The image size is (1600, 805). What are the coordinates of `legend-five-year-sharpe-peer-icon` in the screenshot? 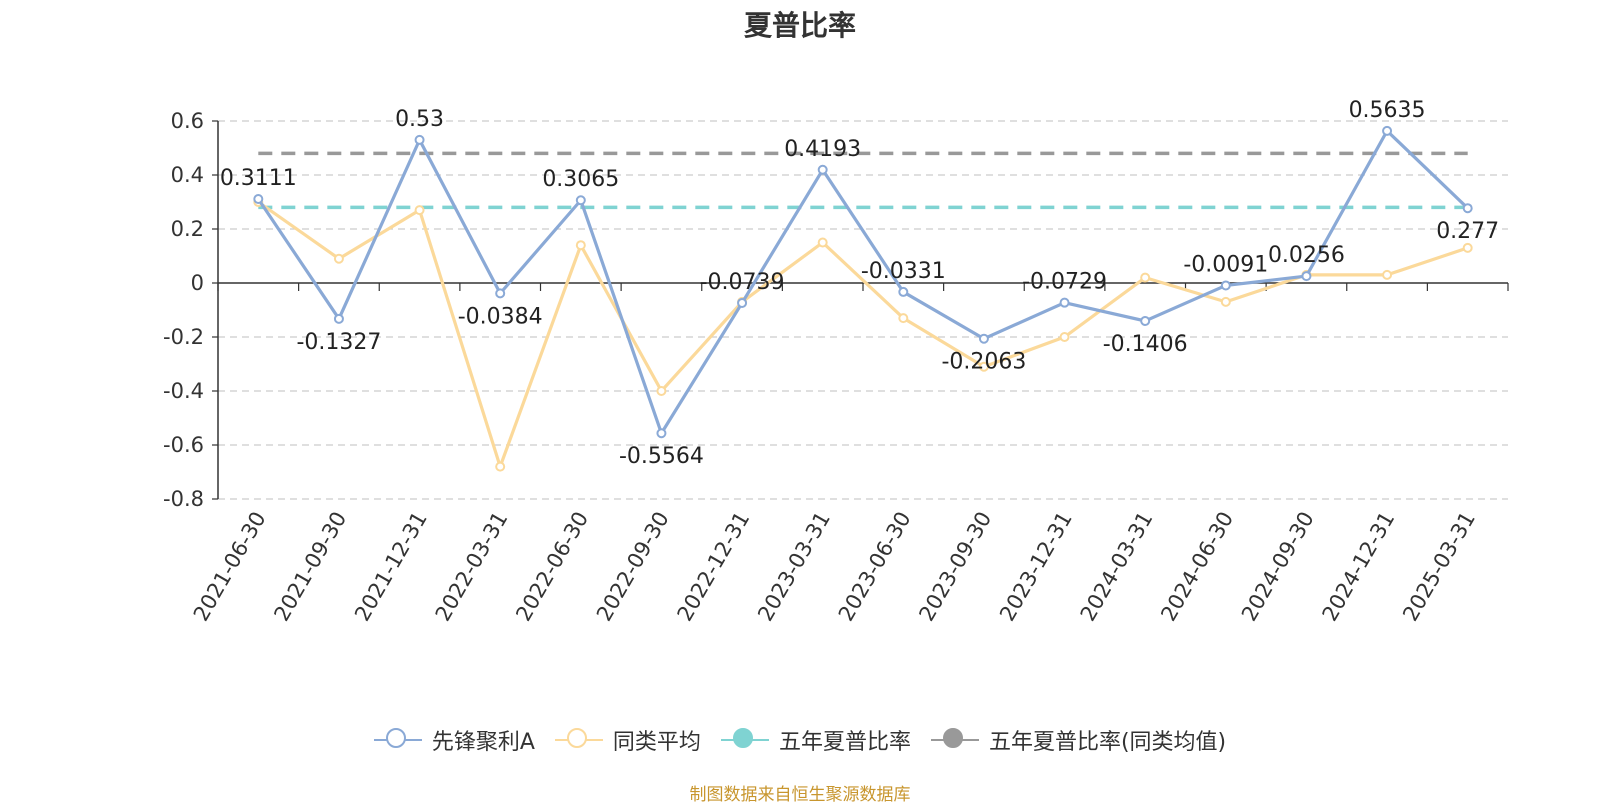 It's located at (954, 740).